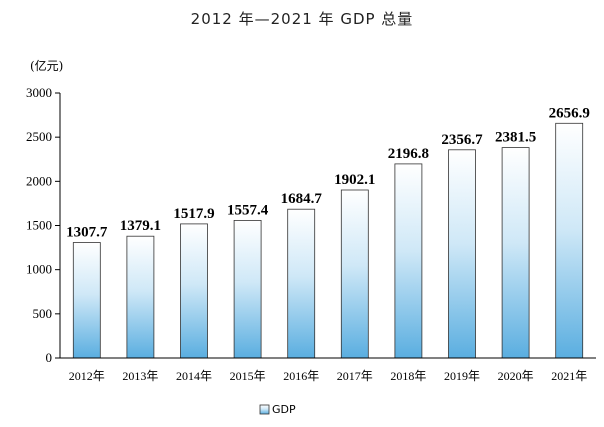  What do you see at coordinates (194, 291) in the screenshot?
I see `bar-2014年` at bounding box center [194, 291].